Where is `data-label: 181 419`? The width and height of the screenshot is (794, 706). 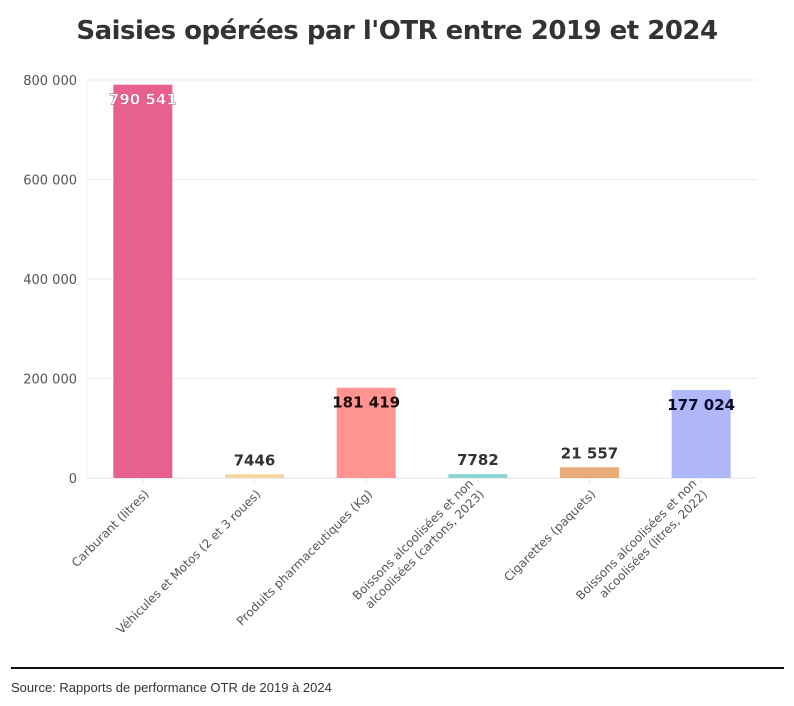 data-label: 181 419 is located at coordinates (366, 403).